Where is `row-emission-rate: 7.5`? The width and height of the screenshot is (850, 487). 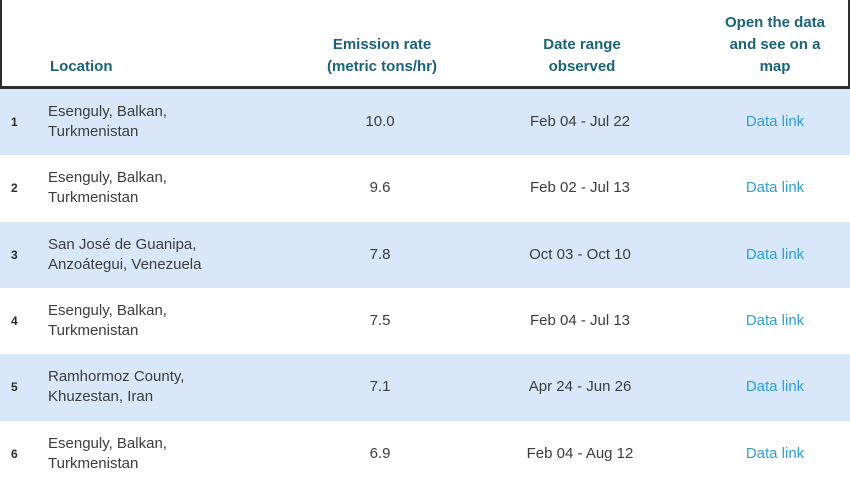
row-emission-rate: 7.5 is located at coordinates (380, 321).